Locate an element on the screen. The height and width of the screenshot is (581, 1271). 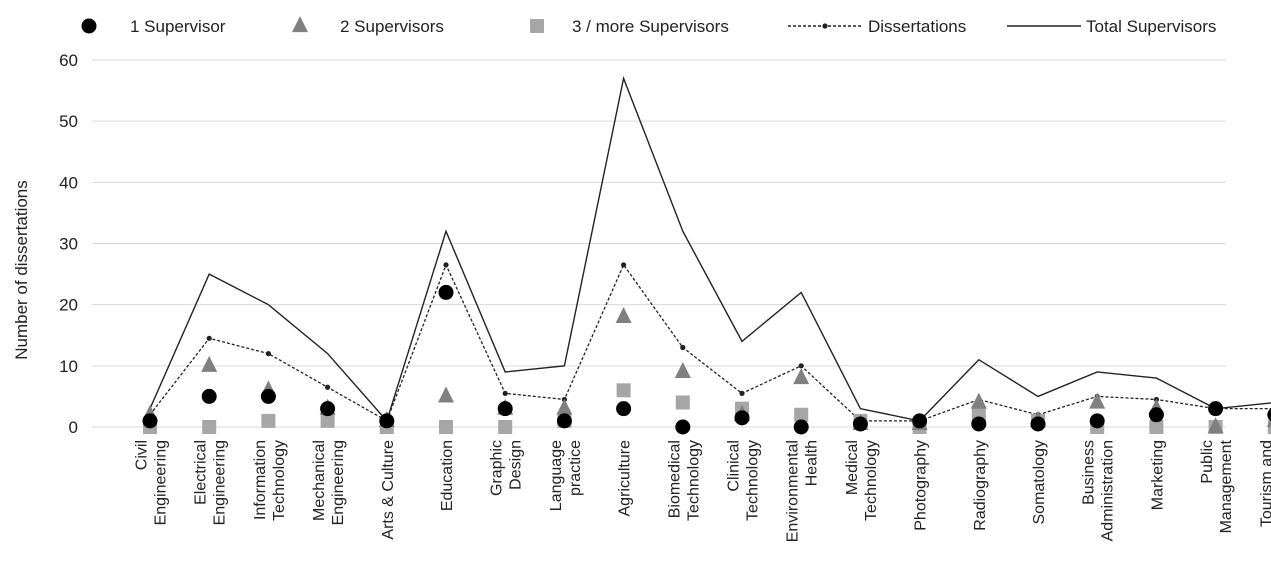
x-tick-label-line: Biomedical is located at coordinates (674, 479).